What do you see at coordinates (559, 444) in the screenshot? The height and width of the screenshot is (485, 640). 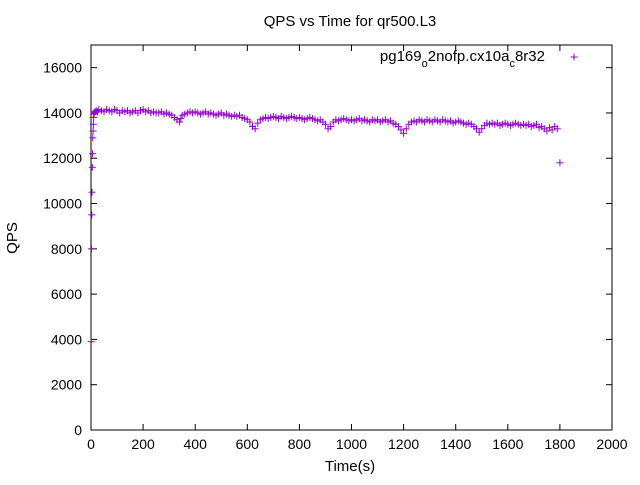 I see `x-tick-label: 1800` at bounding box center [559, 444].